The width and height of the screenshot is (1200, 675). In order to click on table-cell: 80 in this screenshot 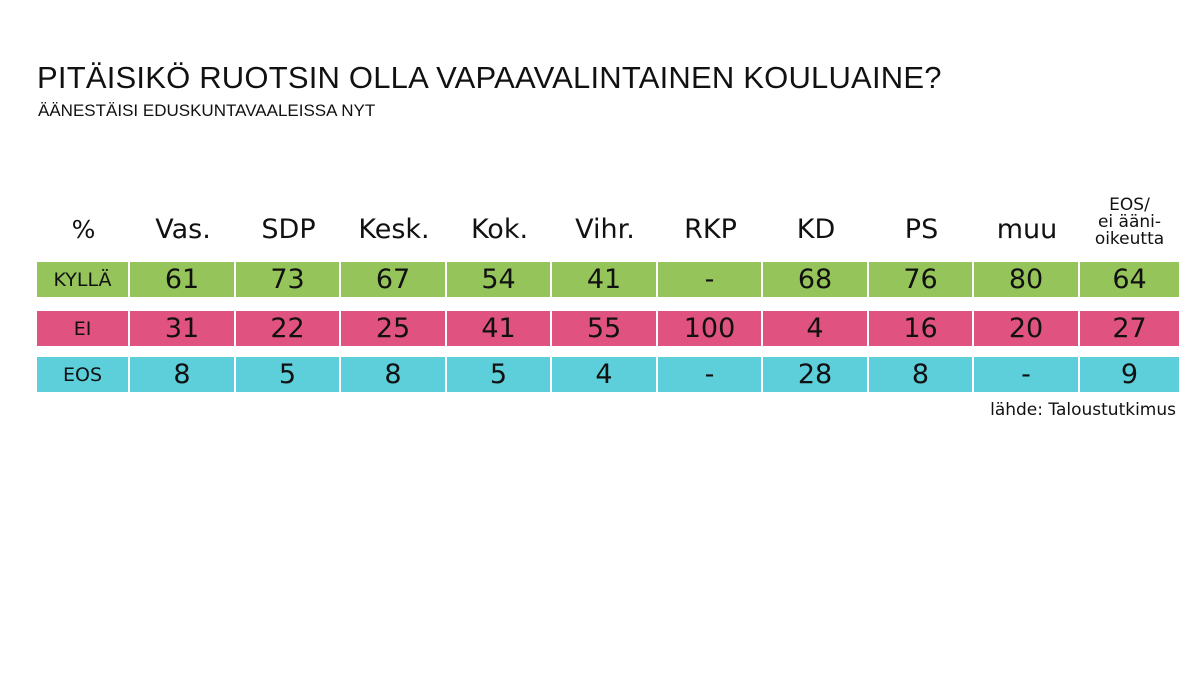, I will do `click(1026, 279)`.